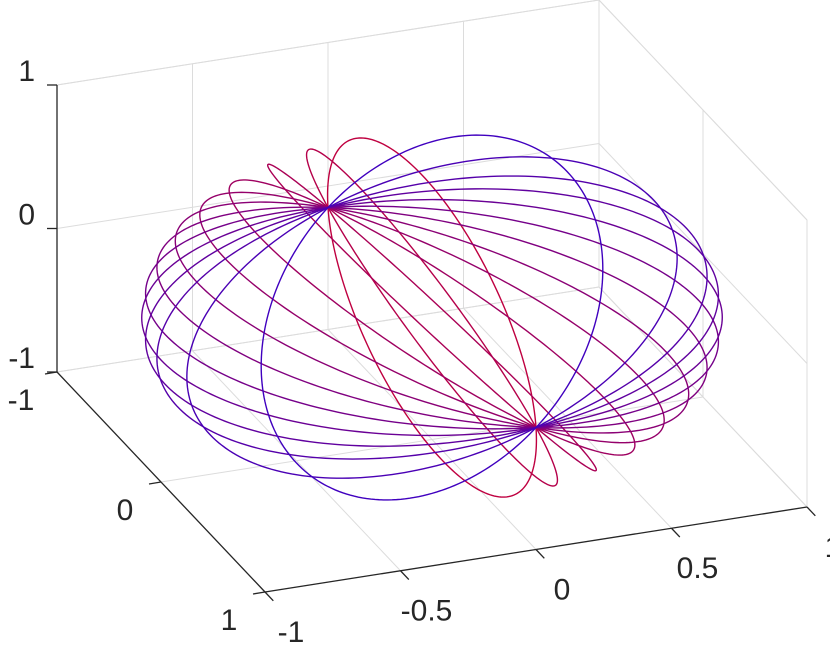 The height and width of the screenshot is (646, 830). What do you see at coordinates (698, 568) in the screenshot?
I see `x-tick-label: 0.5` at bounding box center [698, 568].